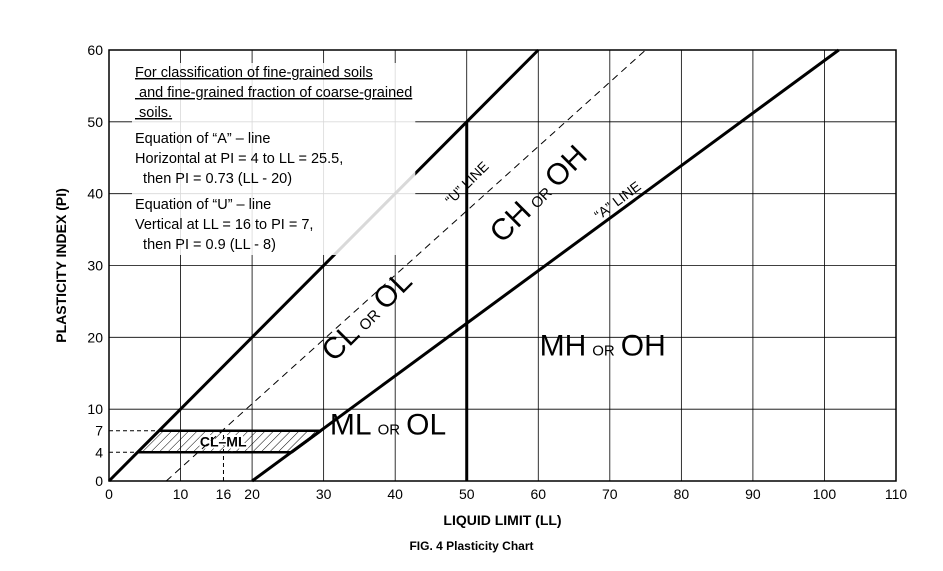  Describe the element at coordinates (213, 179) in the screenshot. I see `note-1-line-2: then PI = 0.73 (LL - 20)` at that location.